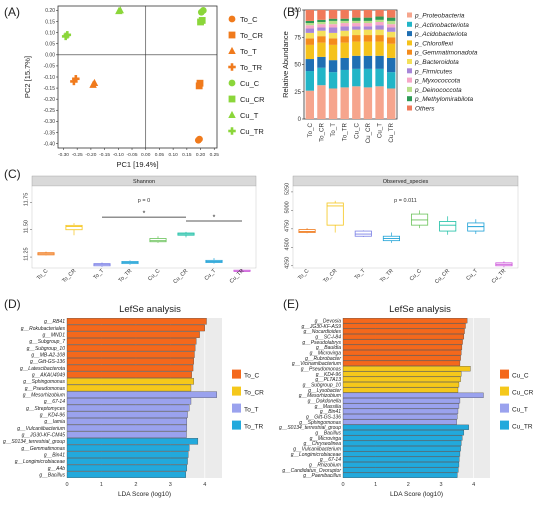 Image resolution: width=550 pixels, height=520 pixels. What do you see at coordinates (252, 99) in the screenshot?
I see `legend-label: Cu_CR` at bounding box center [252, 99].